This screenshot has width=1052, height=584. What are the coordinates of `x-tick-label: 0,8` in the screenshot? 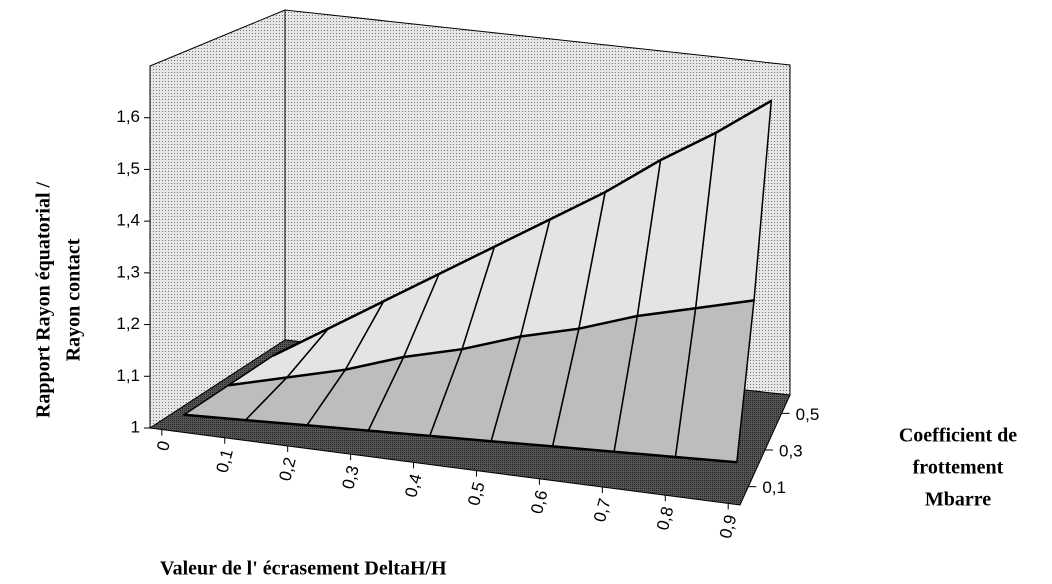 It's located at (665, 519).